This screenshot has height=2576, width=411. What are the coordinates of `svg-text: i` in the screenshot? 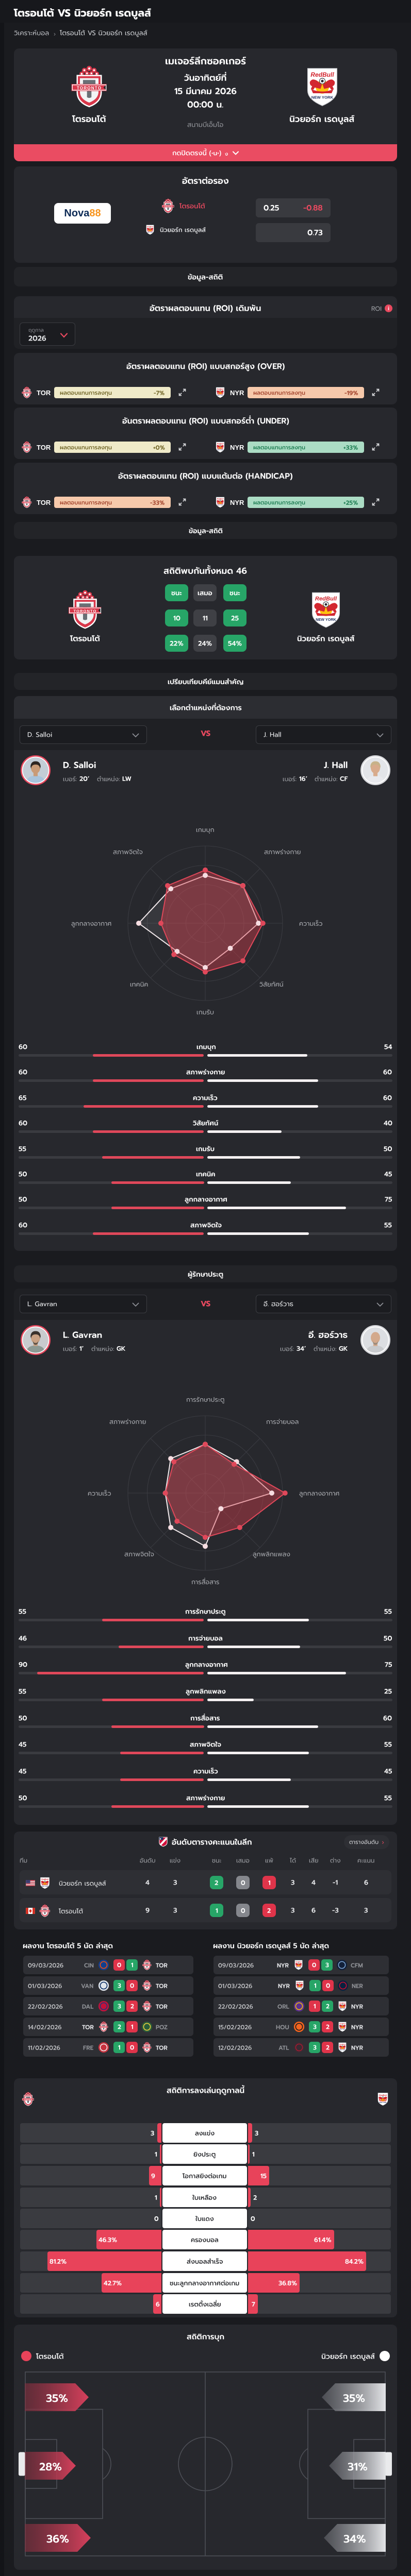 It's located at (388, 309).